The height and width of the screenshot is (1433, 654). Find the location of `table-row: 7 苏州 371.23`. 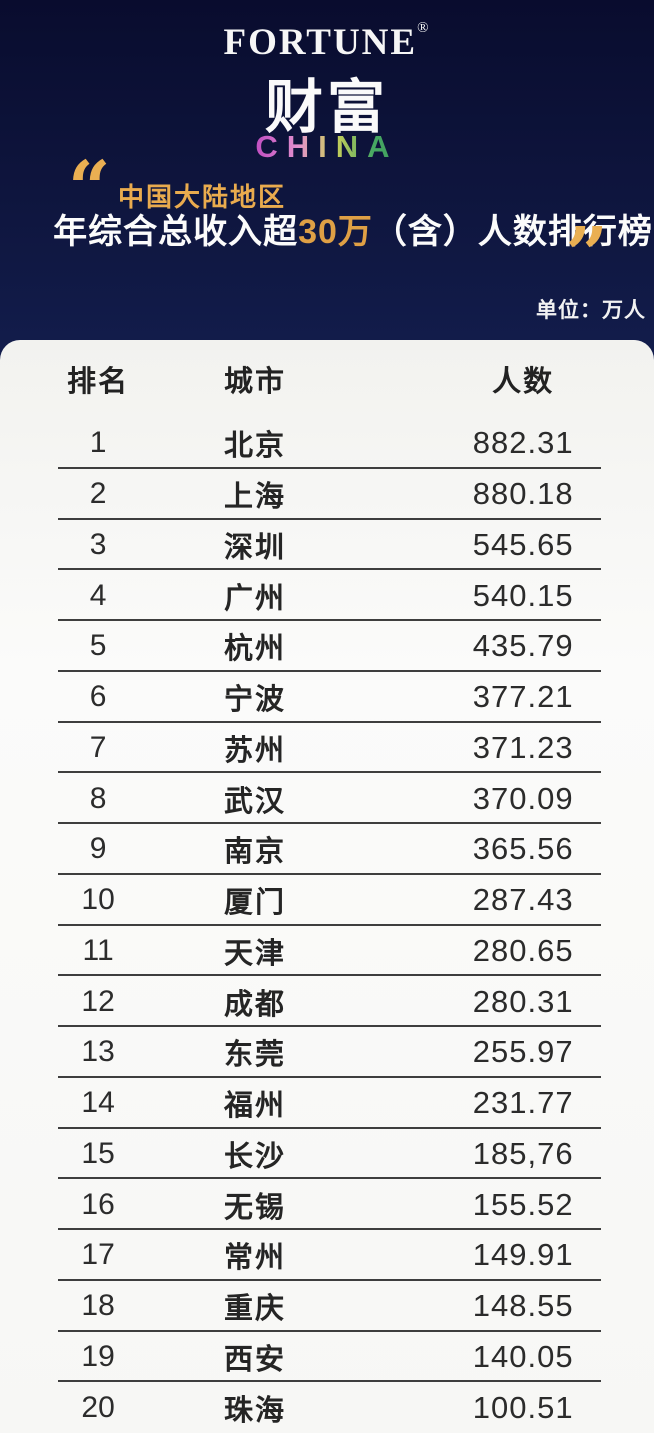

table-row: 7 苏州 371.23 is located at coordinates (327, 748).